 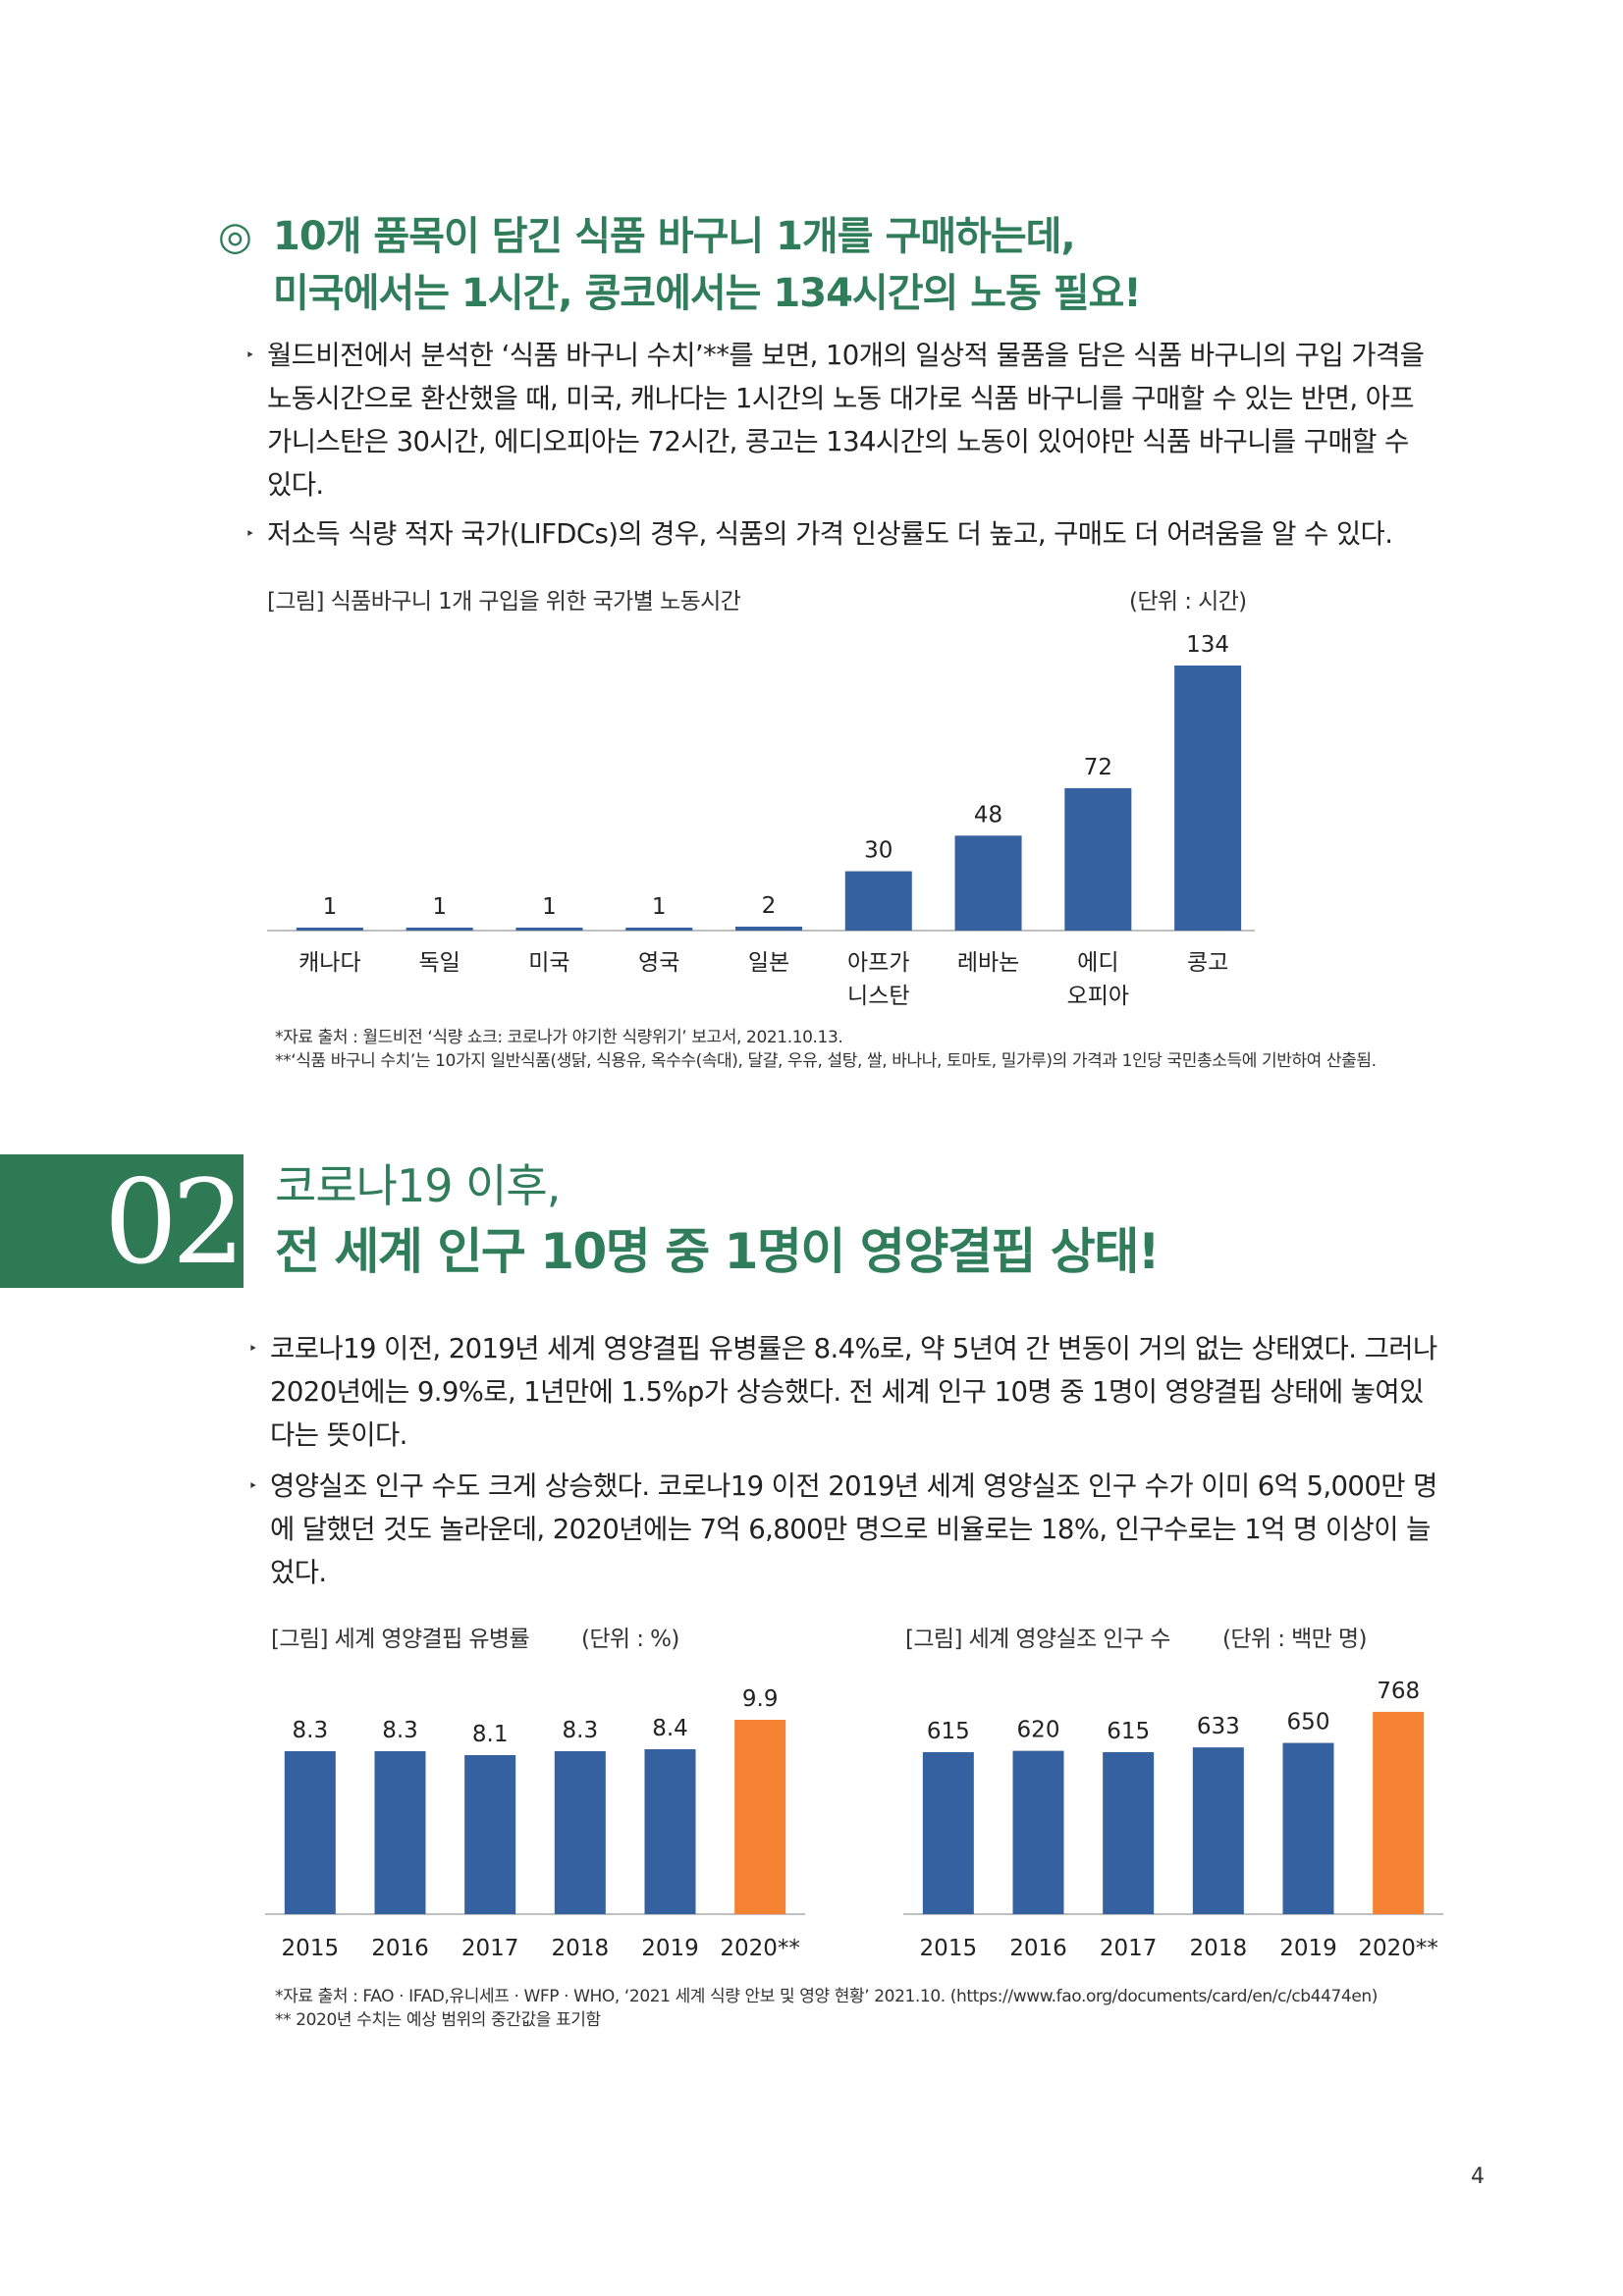 I want to click on paragraph-line: 다는 뜻이다., so click(x=338, y=1435).